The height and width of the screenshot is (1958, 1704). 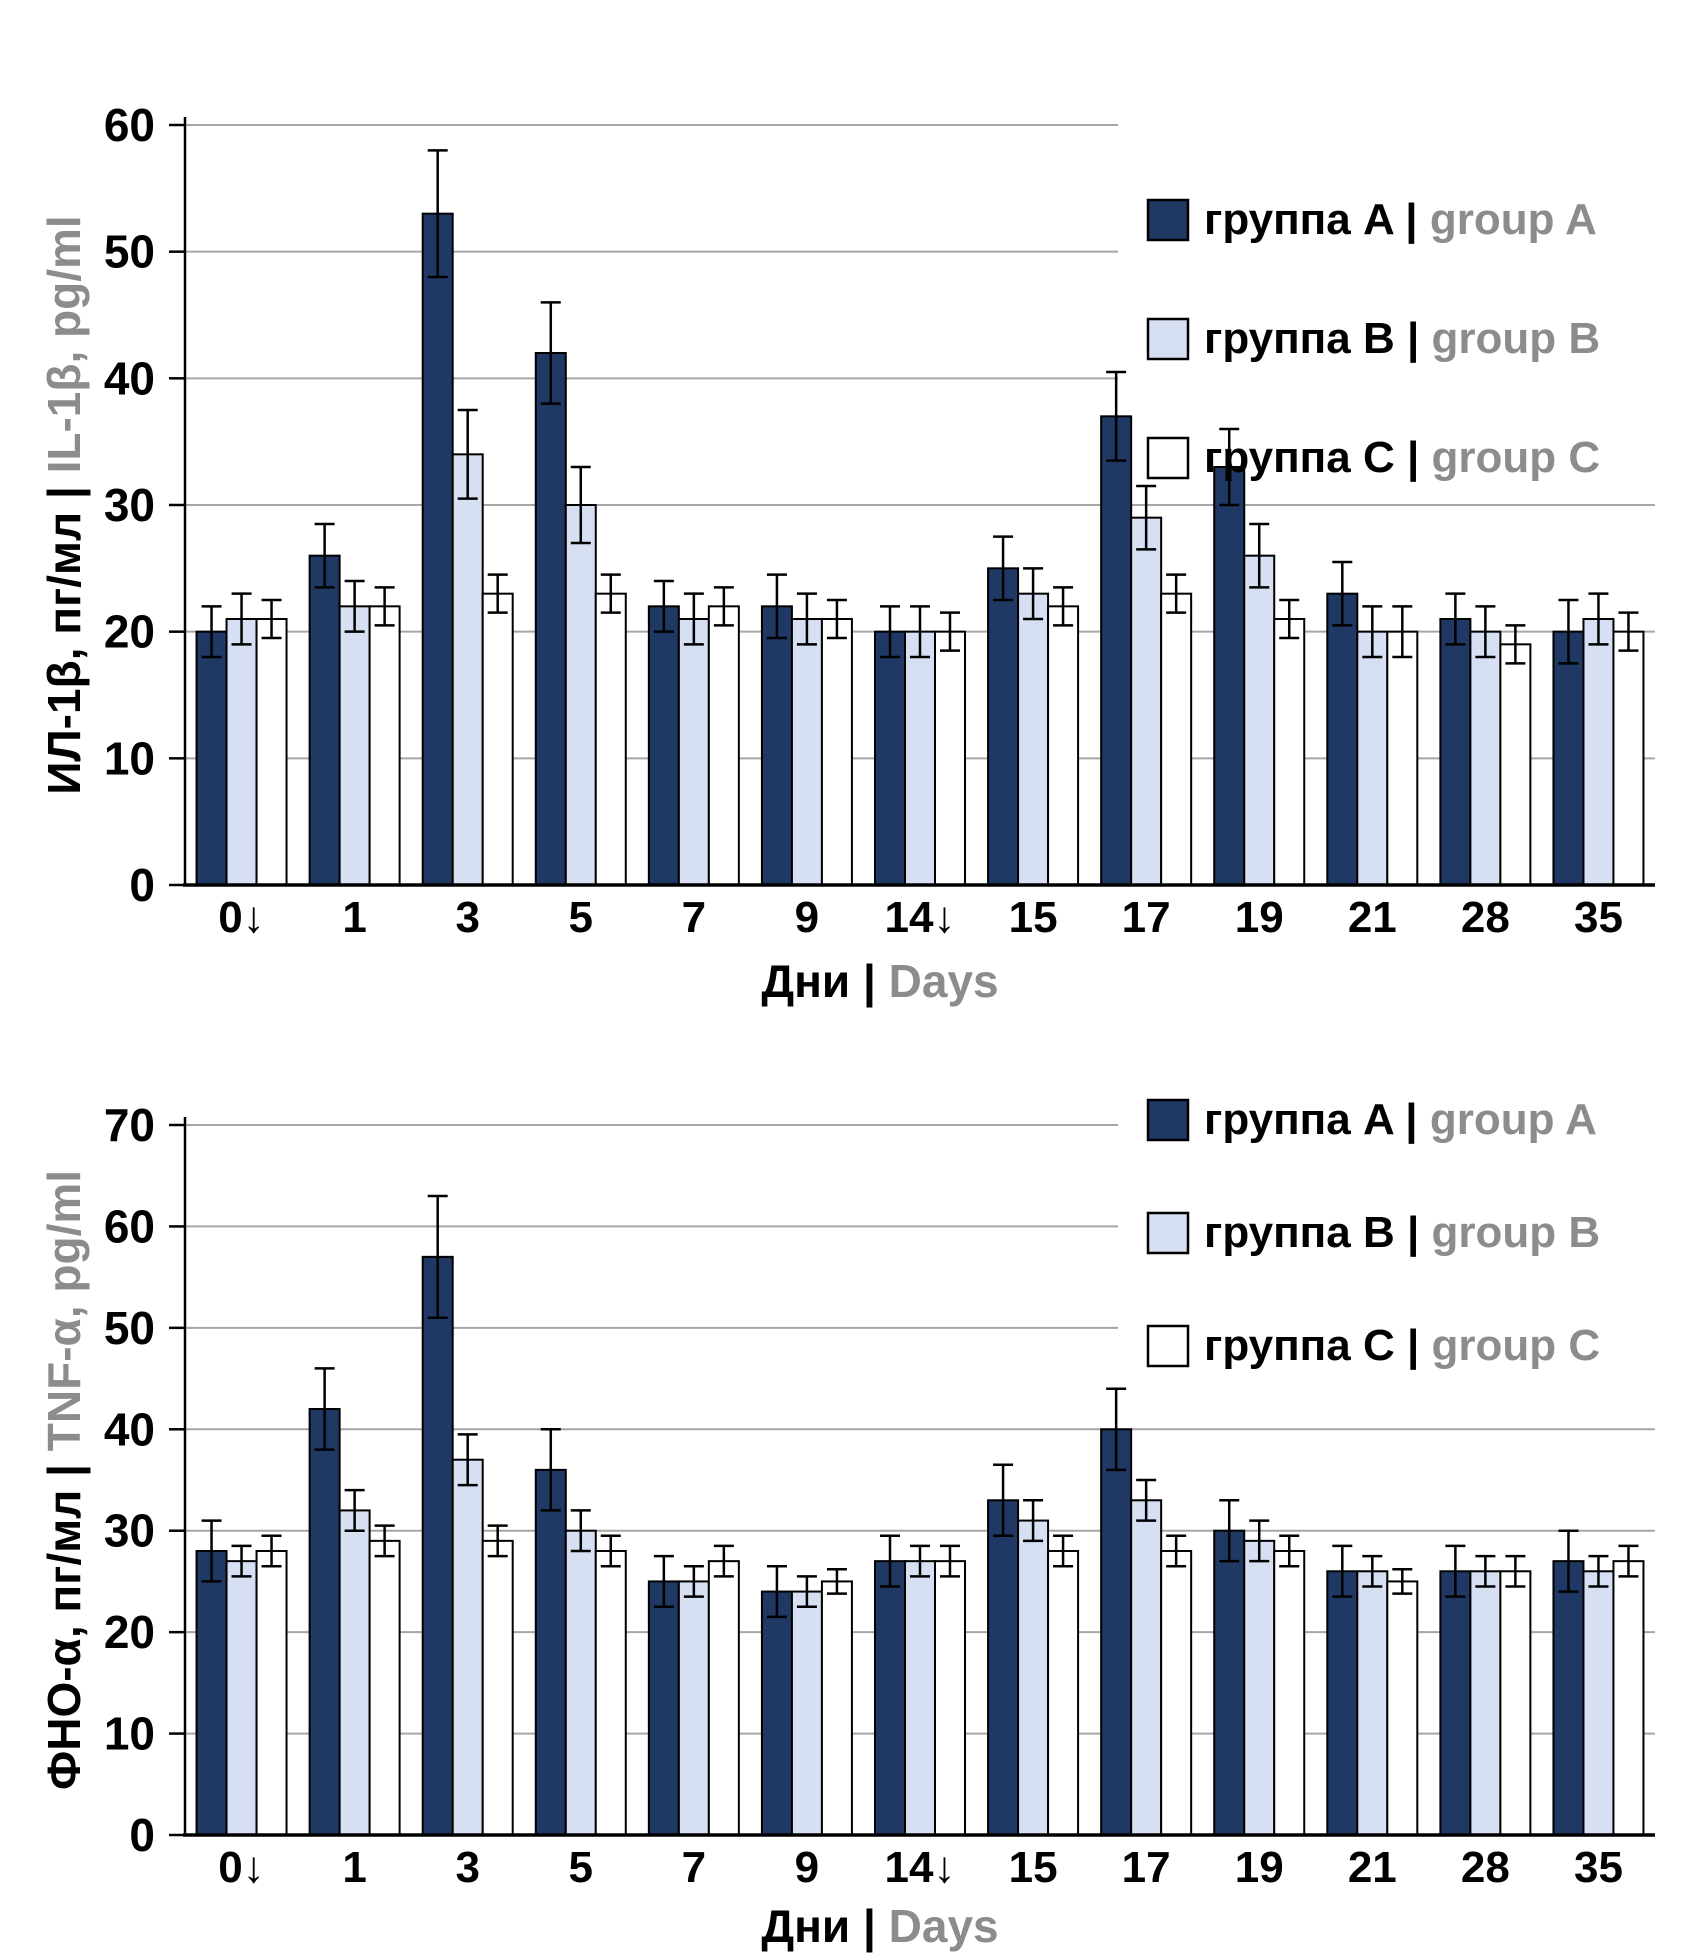 I want to click on y-tick-label-20: 20, so click(x=129, y=632).